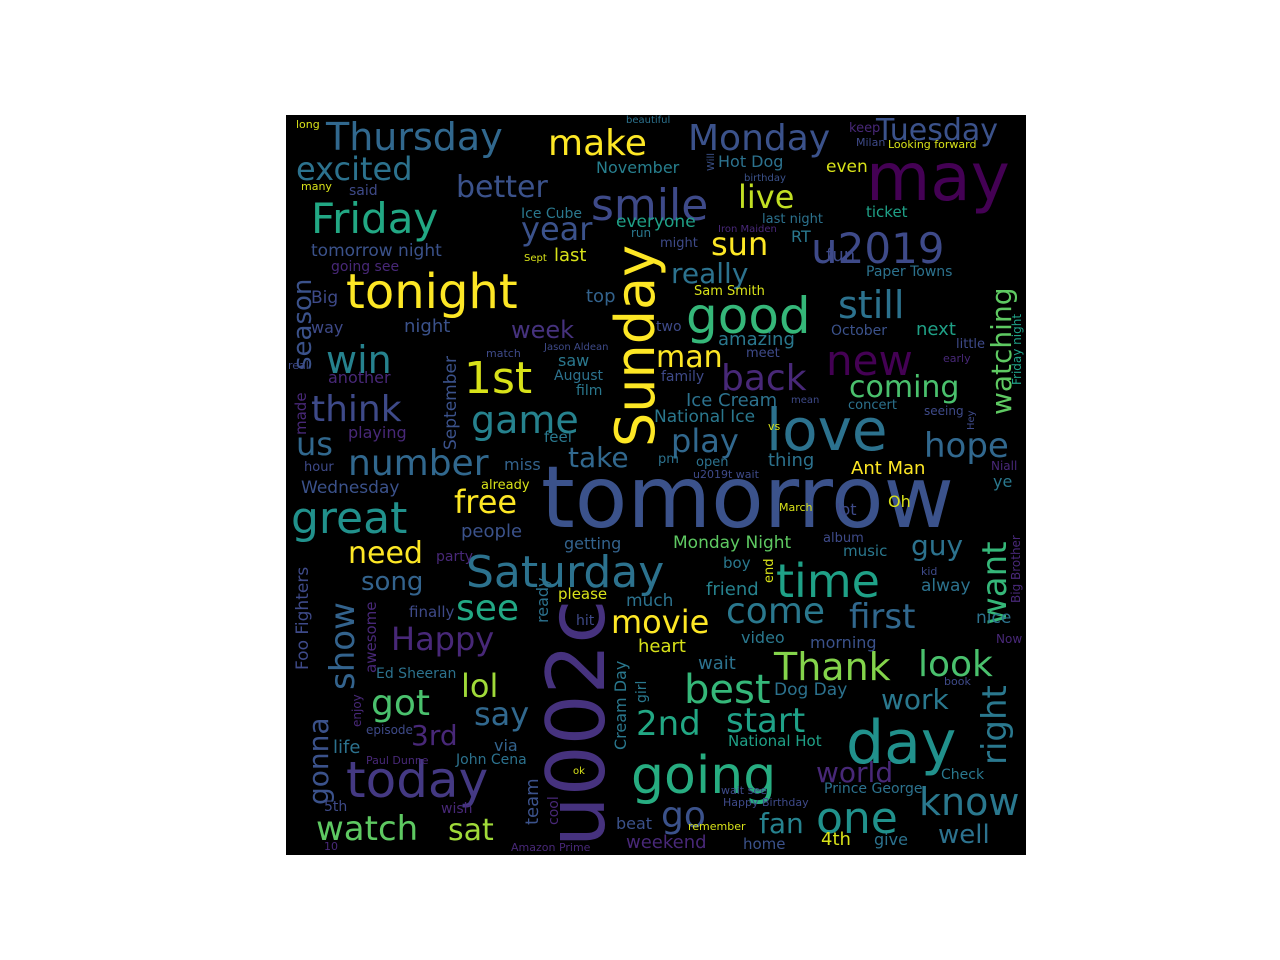 The width and height of the screenshot is (1280, 960). I want to click on word-well: well, so click(964, 835).